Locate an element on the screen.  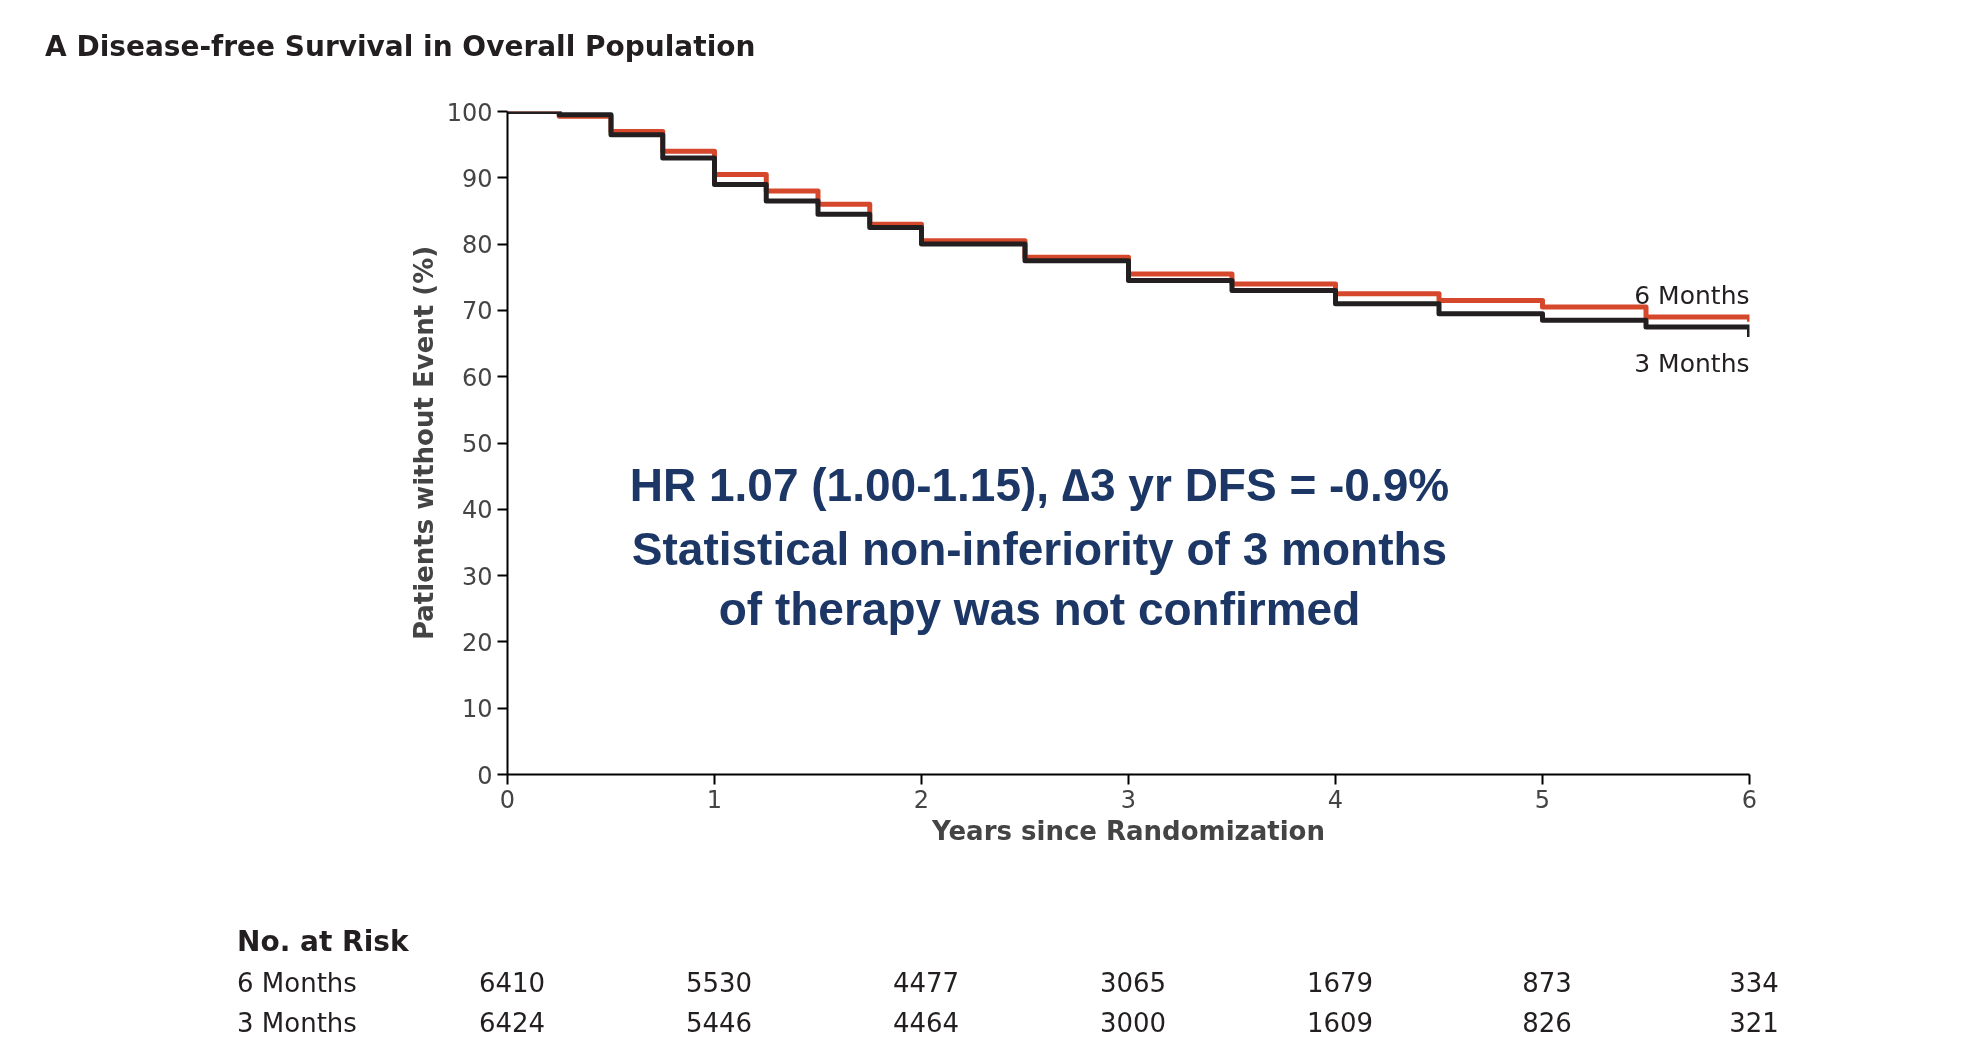
text: No. at Risk is located at coordinates (323, 942).